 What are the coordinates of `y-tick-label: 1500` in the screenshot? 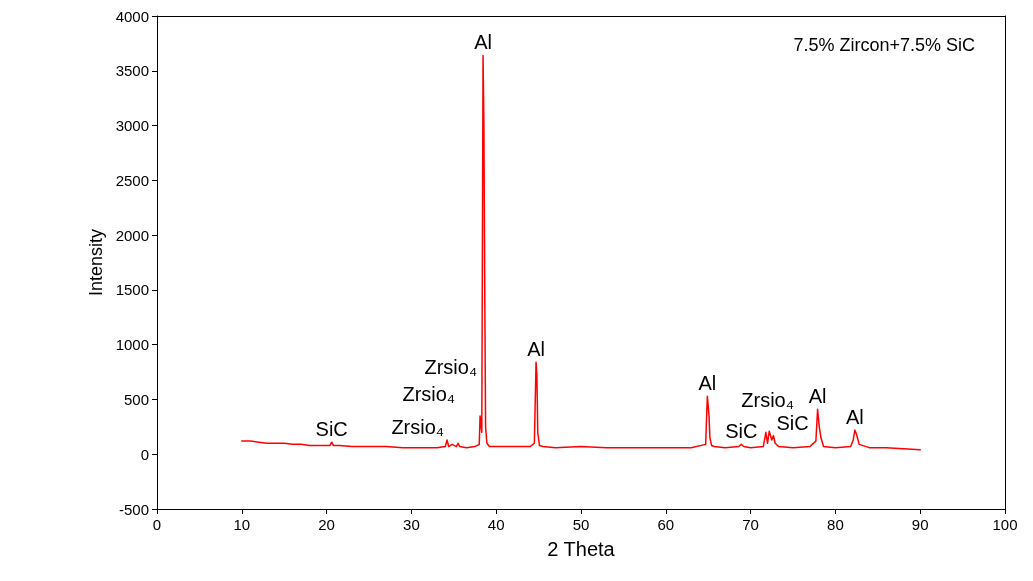 It's located at (132, 290).